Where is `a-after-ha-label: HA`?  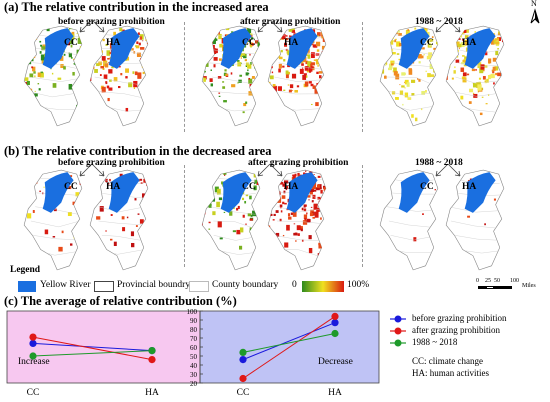
a-after-ha-label: HA is located at coordinates (291, 43).